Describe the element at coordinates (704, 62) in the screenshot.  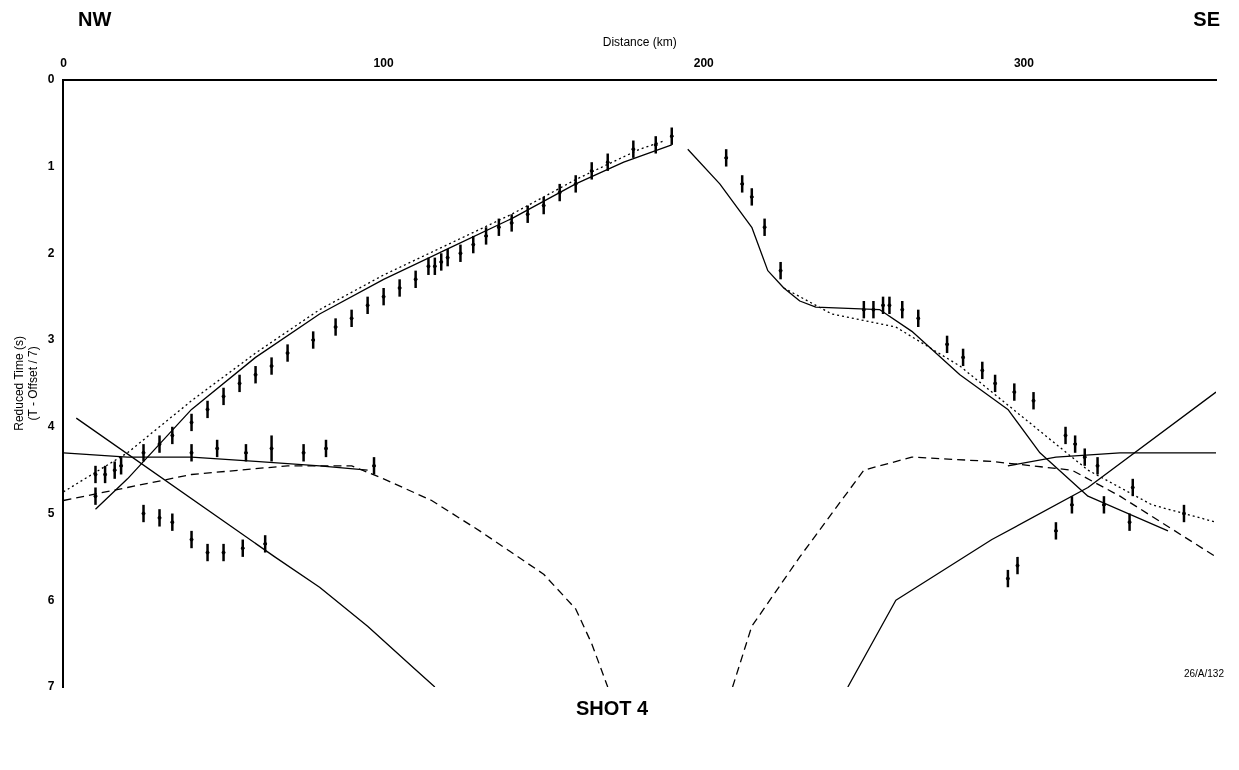
I see `x-tick-label: 200` at that location.